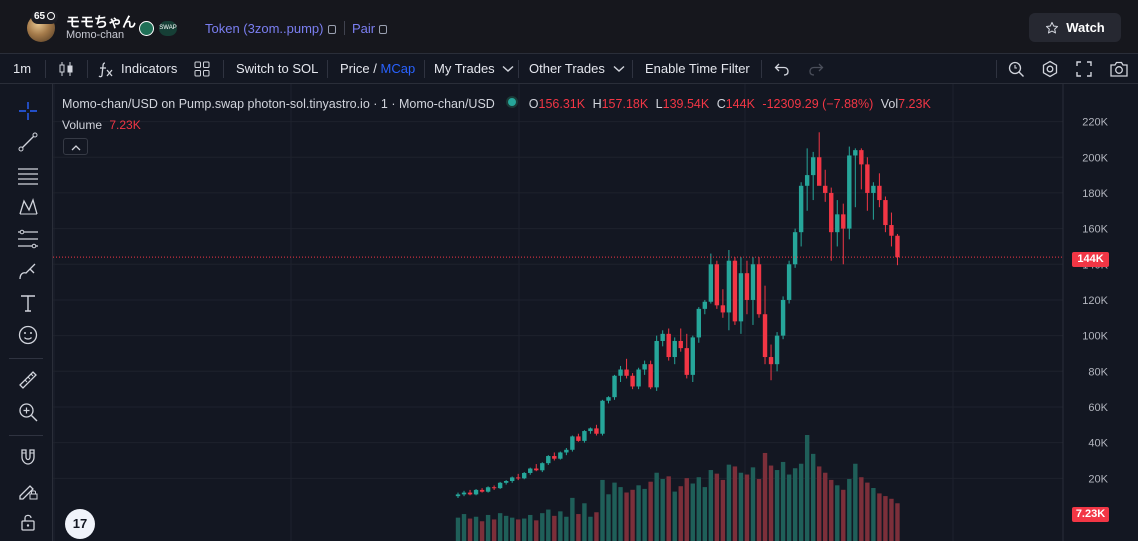 The width and height of the screenshot is (1138, 541). Describe the element at coordinates (80, 524) in the screenshot. I see `tradingview-logo: 17` at that location.